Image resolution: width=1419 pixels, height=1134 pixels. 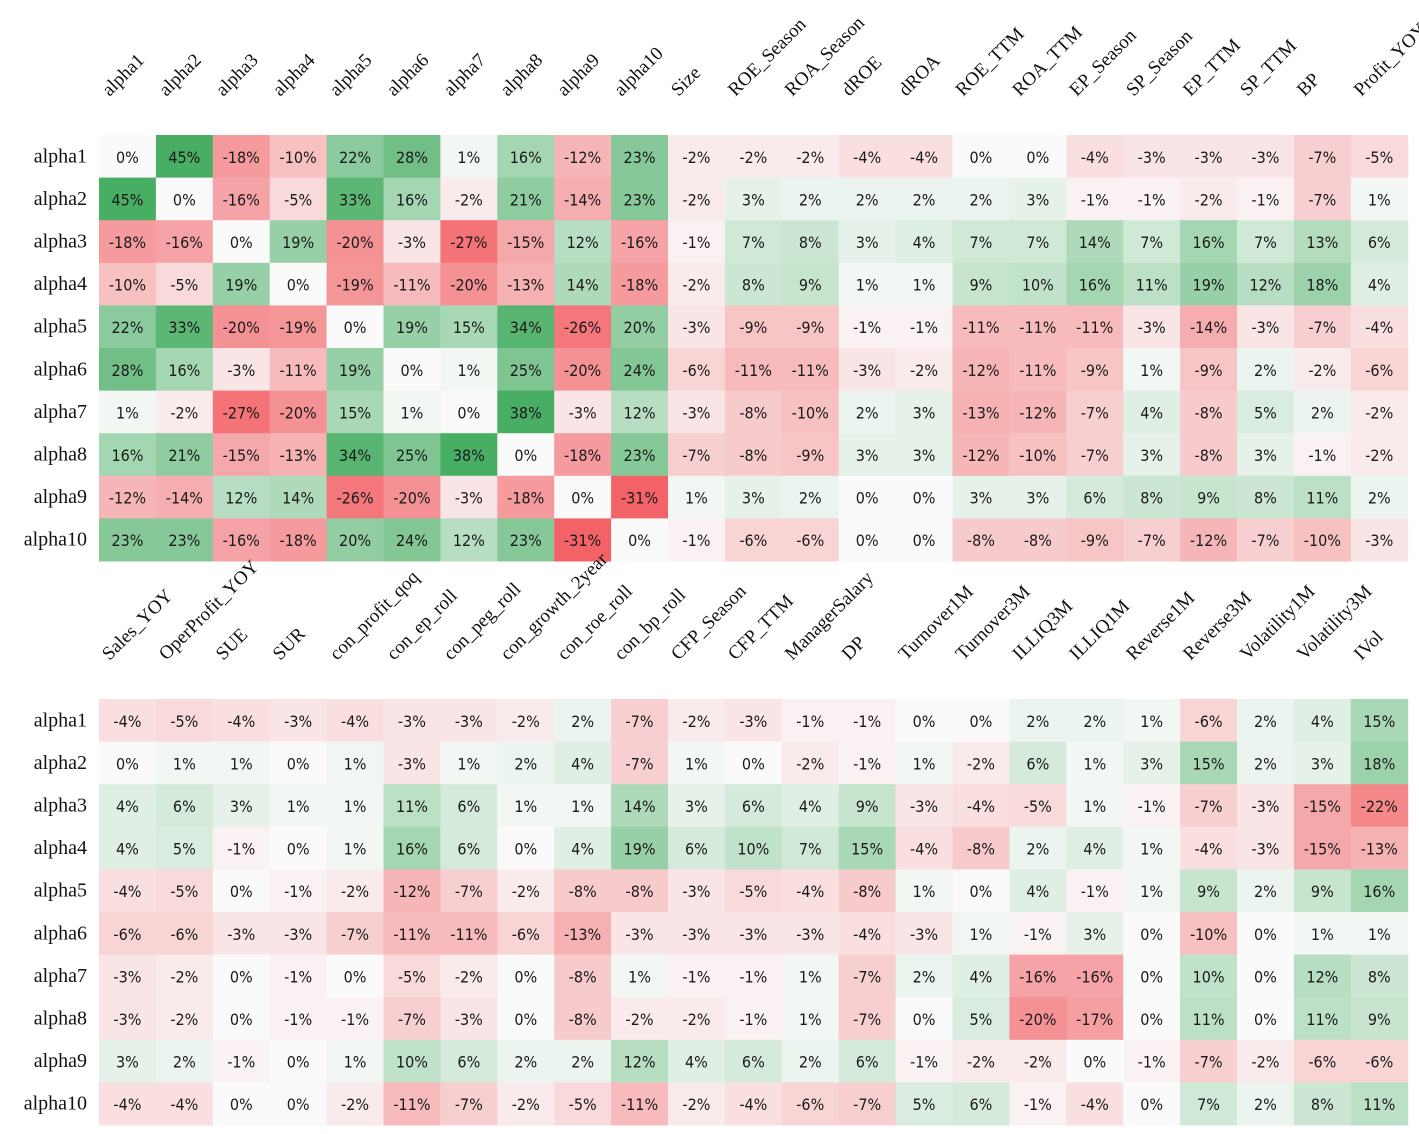 I want to click on cell-value-label: 12%, so click(x=1265, y=285).